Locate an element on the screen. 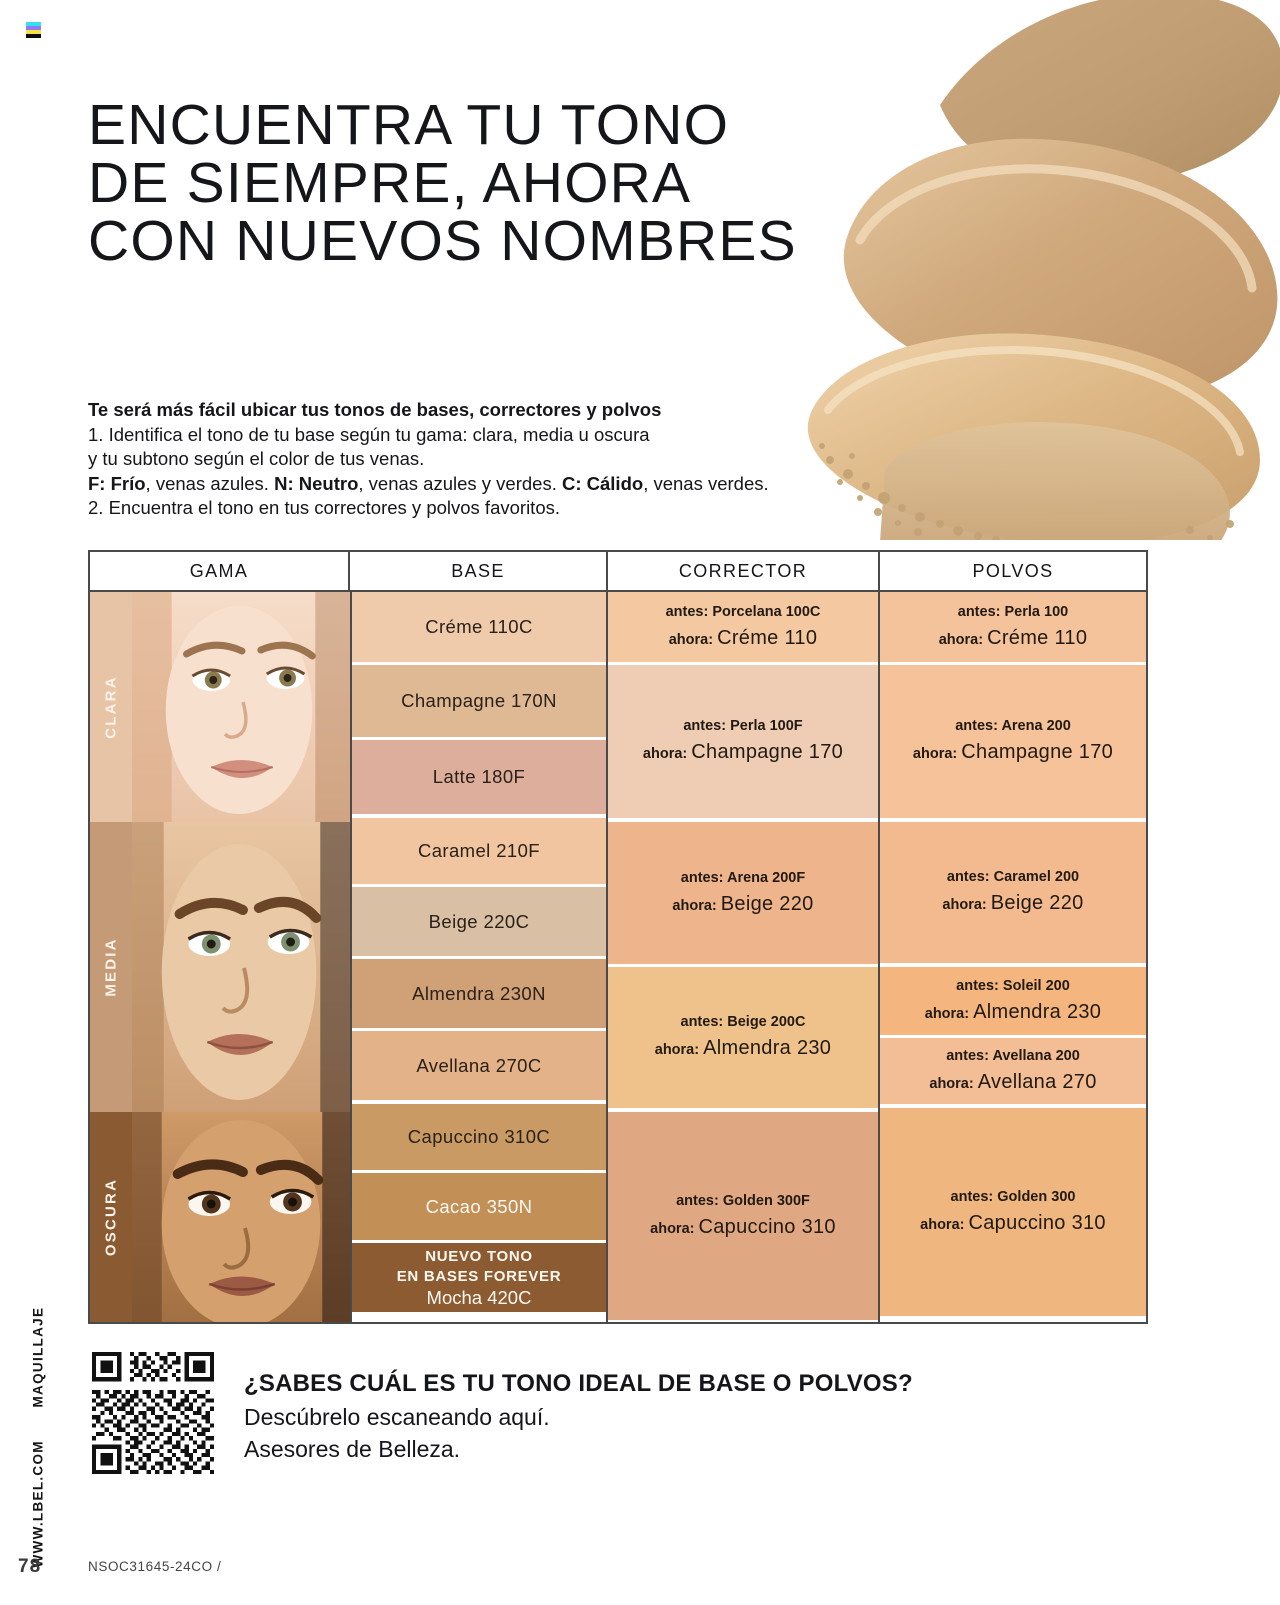 The image size is (1280, 1605). base-swatch-cacao-350n: Cacao 350N is located at coordinates (479, 1208).